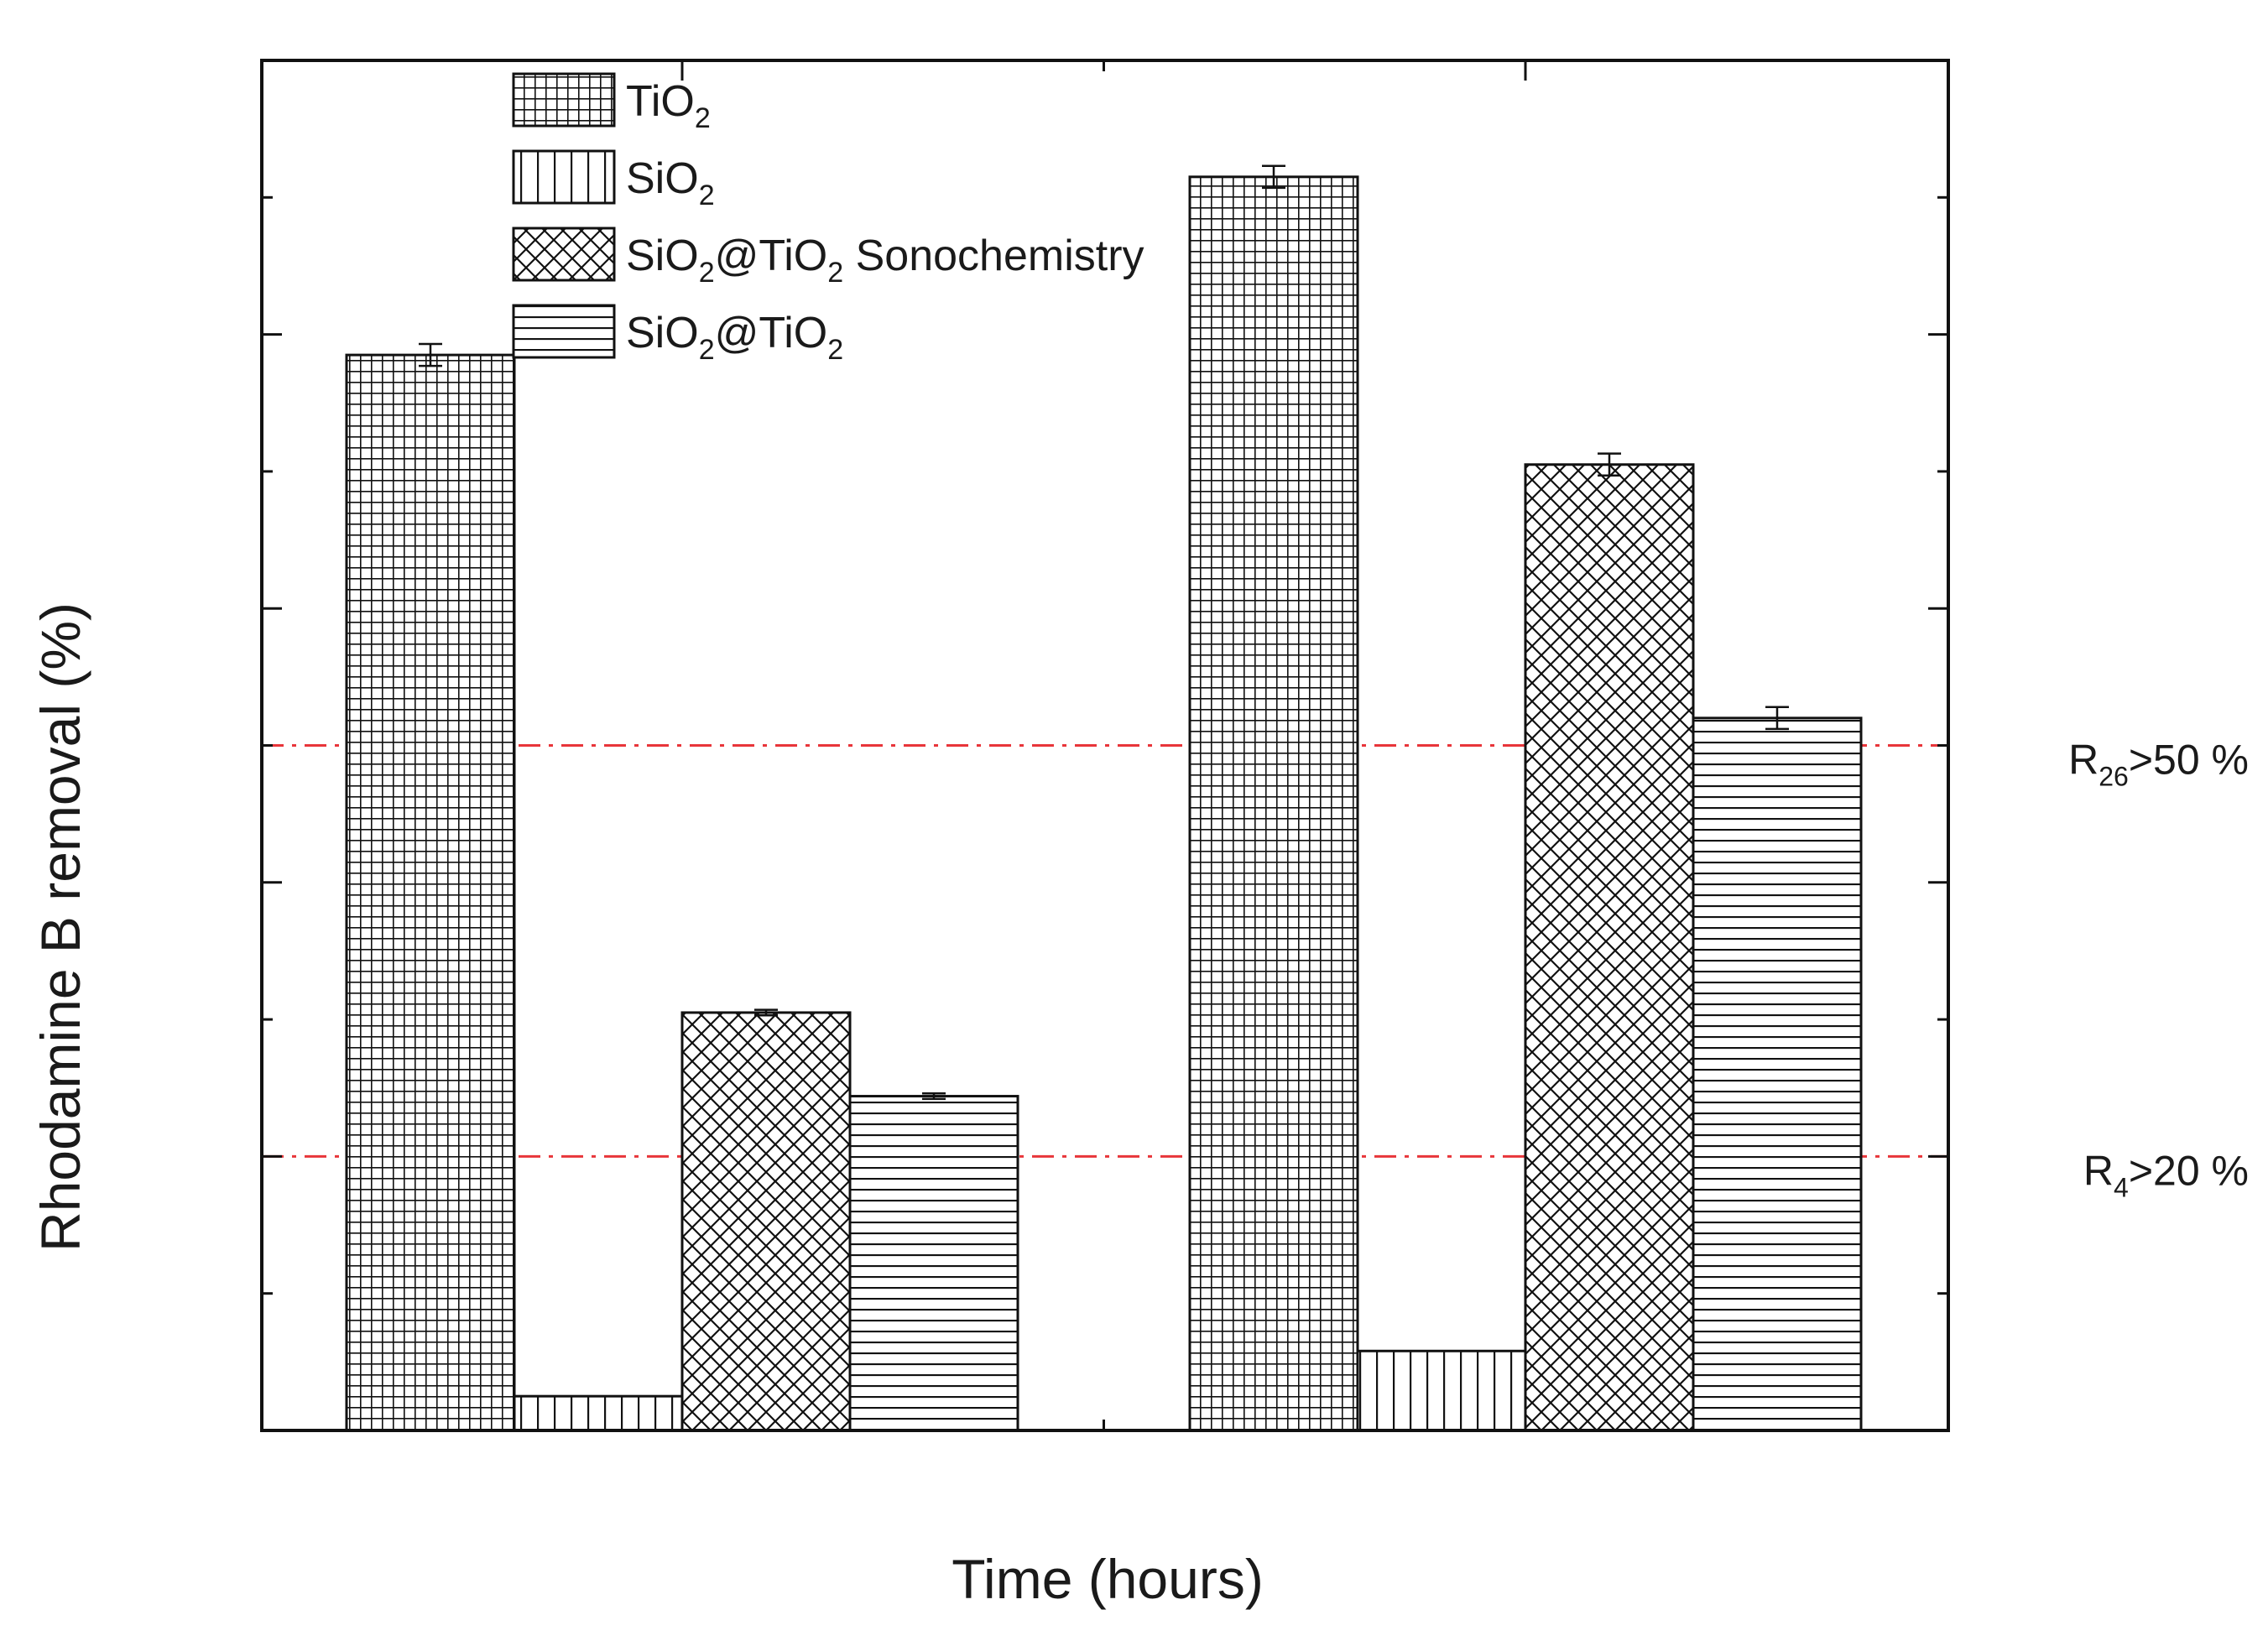 This screenshot has height=1636, width=2268. I want to click on legend: TiO2 SiO2 SiO2@TiO2 Sonochemistry SiO2@TiO2, so click(828, 219).